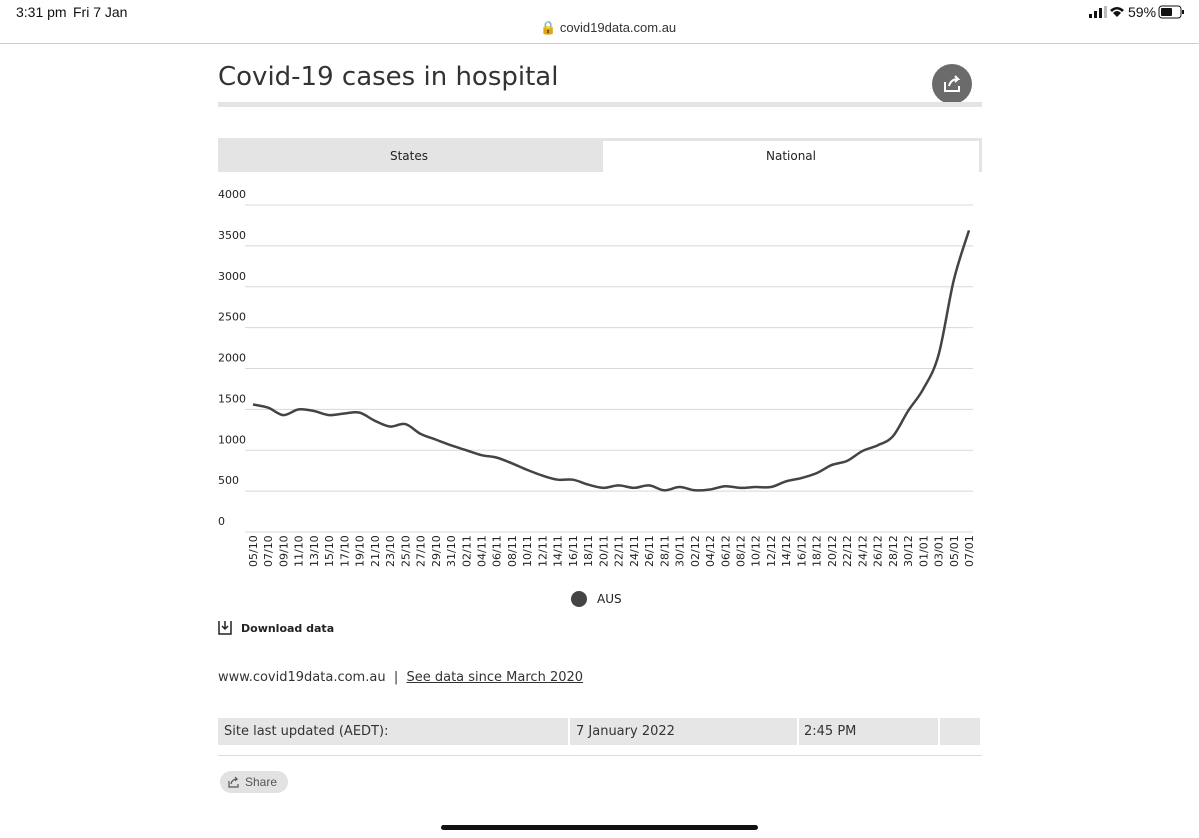 The width and height of the screenshot is (1199, 838). I want to click on legend-marker, so click(579, 599).